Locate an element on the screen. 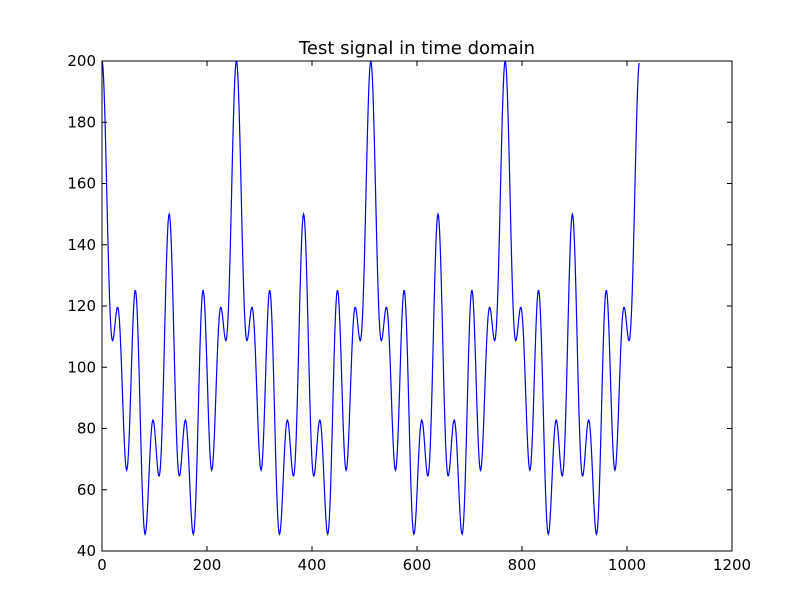 The image size is (812, 612). y-tick-label: 60 is located at coordinates (86, 490).